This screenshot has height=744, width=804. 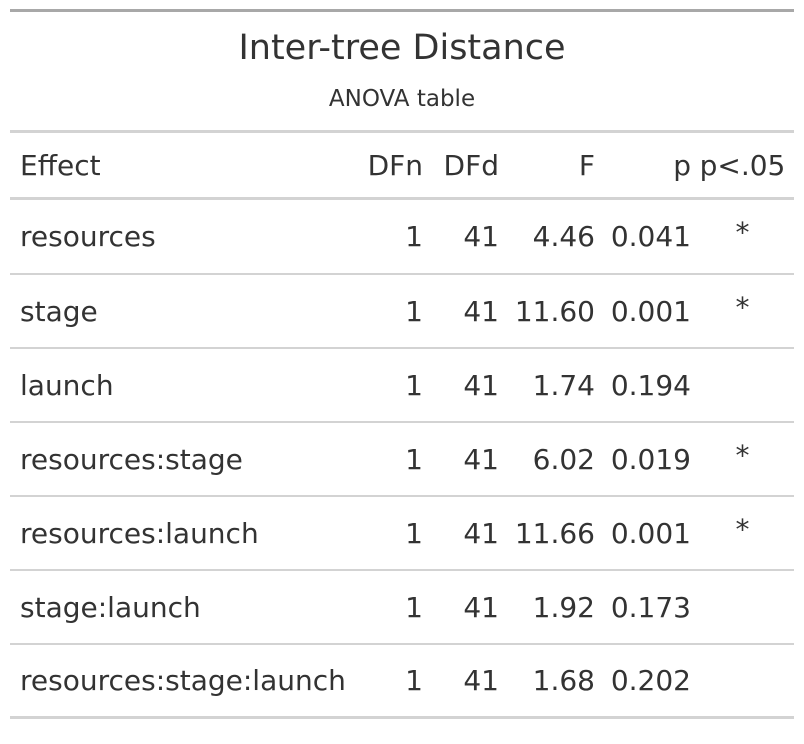 What do you see at coordinates (395, 165) in the screenshot?
I see `column-header-dfn: DFn` at bounding box center [395, 165].